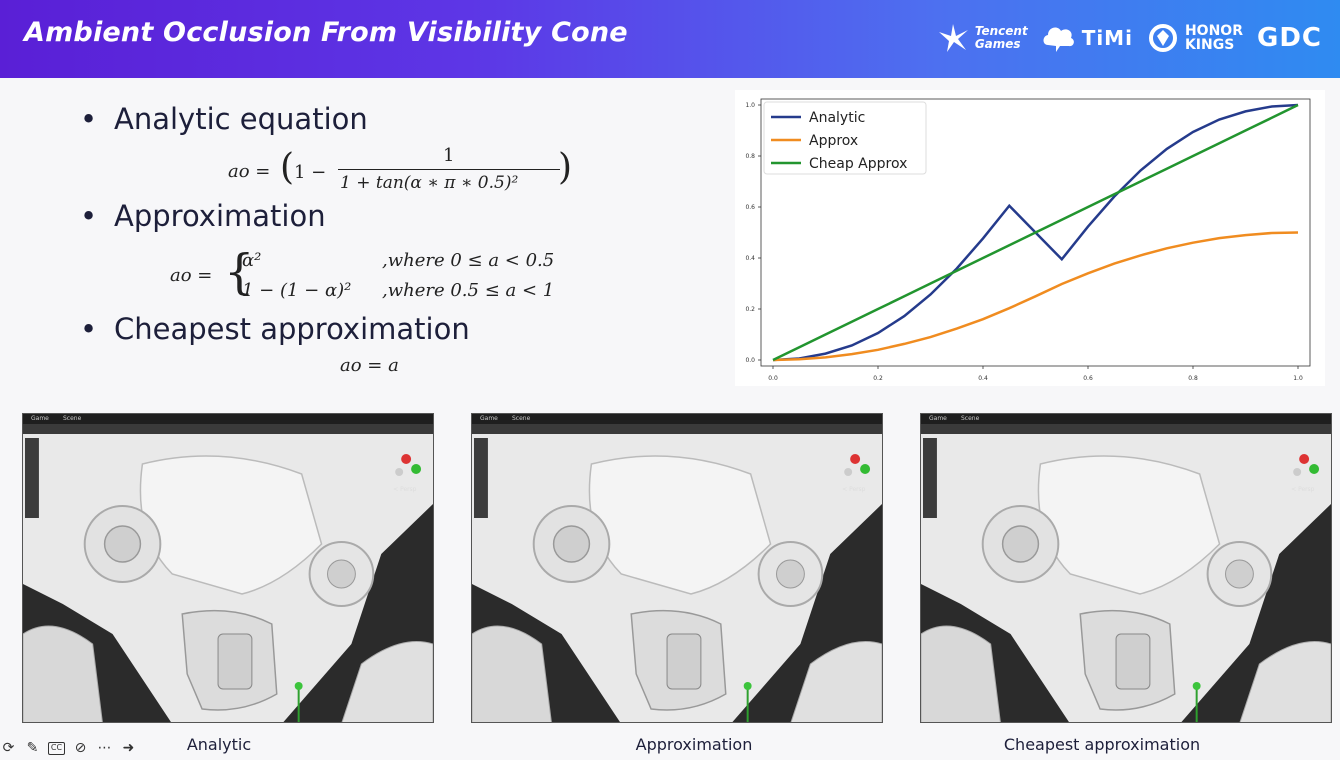  I want to click on tencent-star-icon, so click(953, 38).